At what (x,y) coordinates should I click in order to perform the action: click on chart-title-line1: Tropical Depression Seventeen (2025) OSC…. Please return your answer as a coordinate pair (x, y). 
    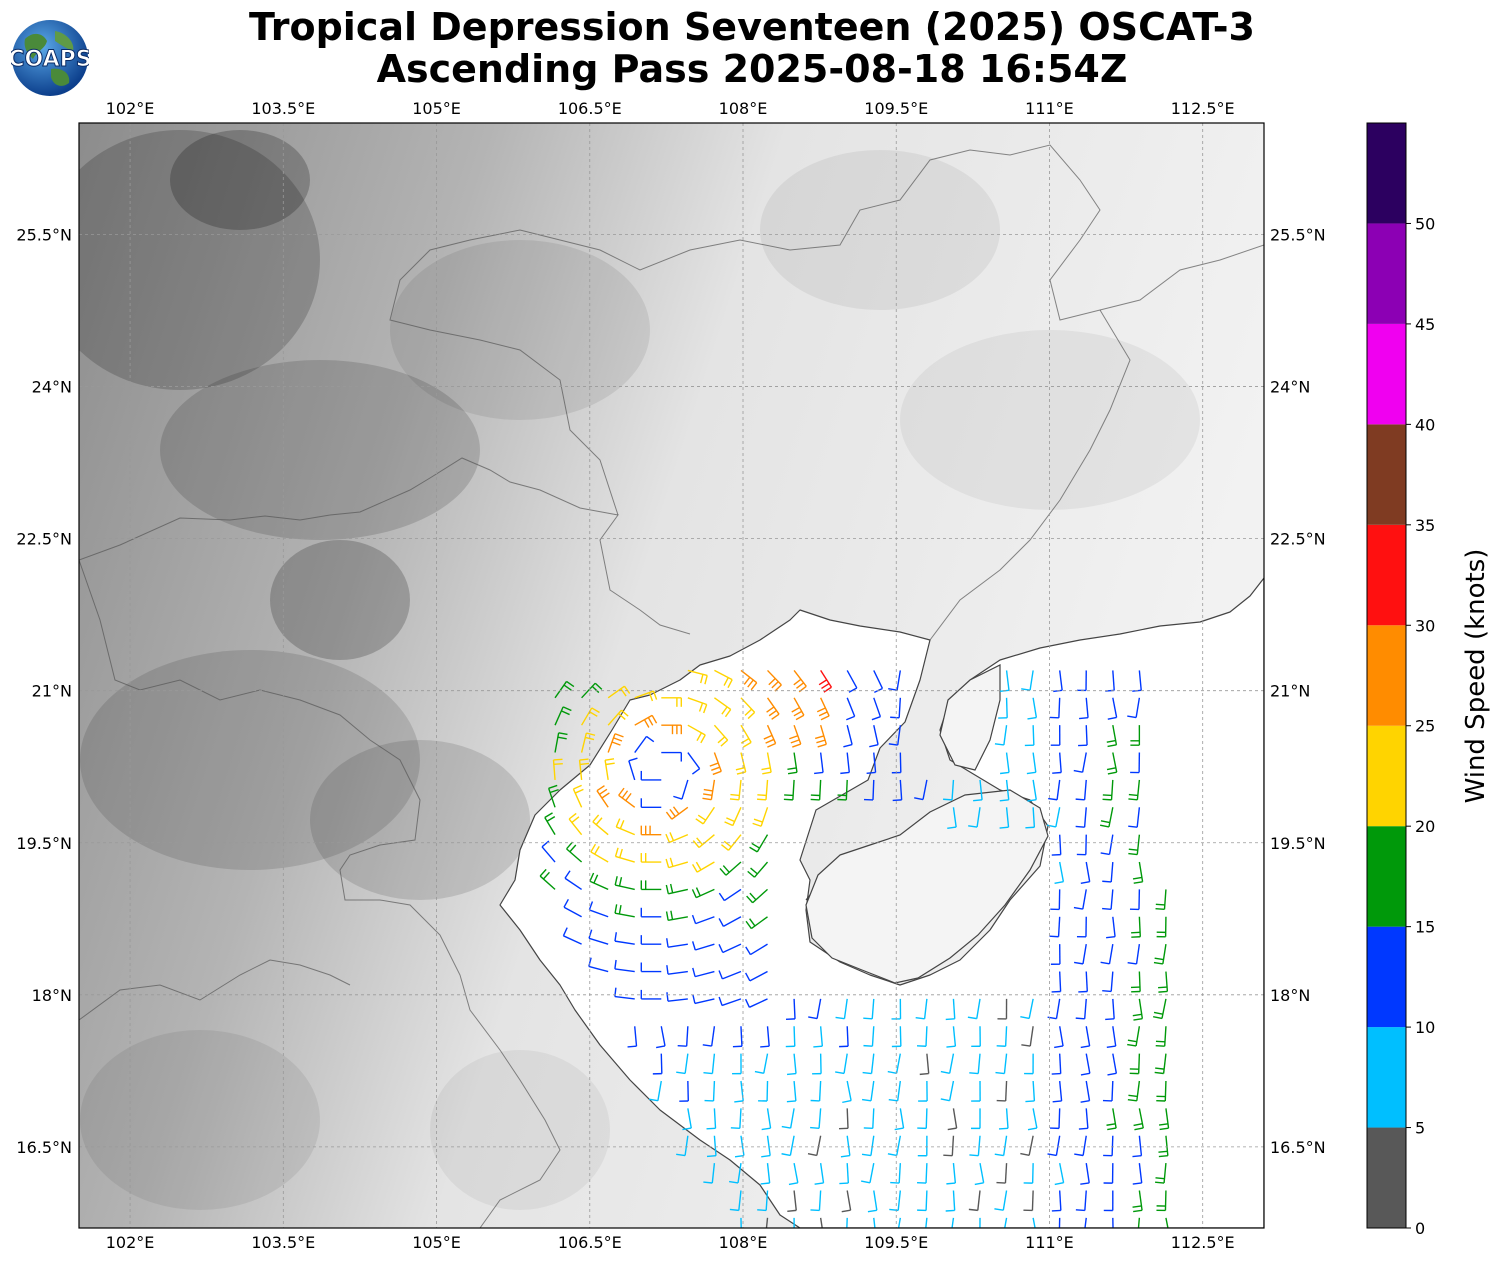
    Looking at the image, I should click on (752, 27).